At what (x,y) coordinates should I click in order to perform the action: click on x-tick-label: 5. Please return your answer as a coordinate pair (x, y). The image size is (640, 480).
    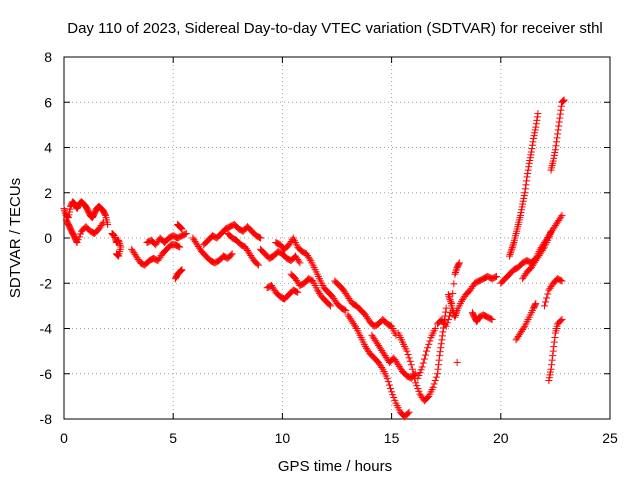
    Looking at the image, I should click on (173, 438).